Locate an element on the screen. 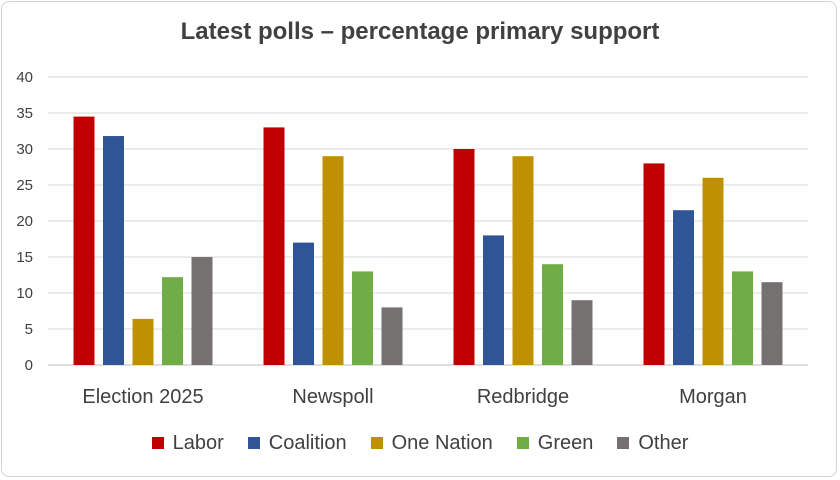  legend-label: One Nation is located at coordinates (442, 442).